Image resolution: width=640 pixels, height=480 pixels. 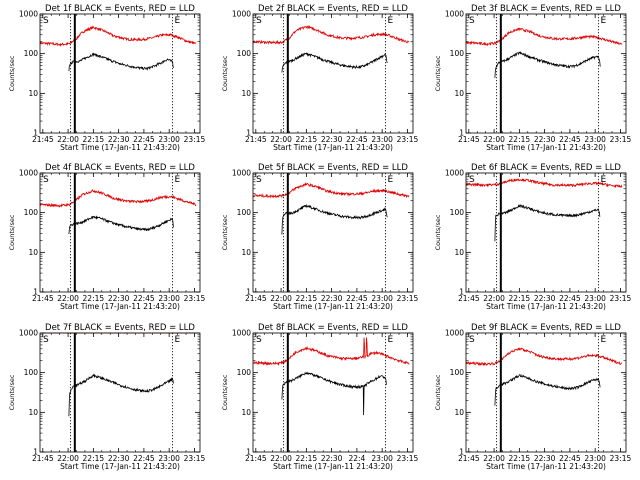 What do you see at coordinates (333, 9) in the screenshot?
I see `chart-title: Det 2f BLACK = Events, RED = LLD` at bounding box center [333, 9].